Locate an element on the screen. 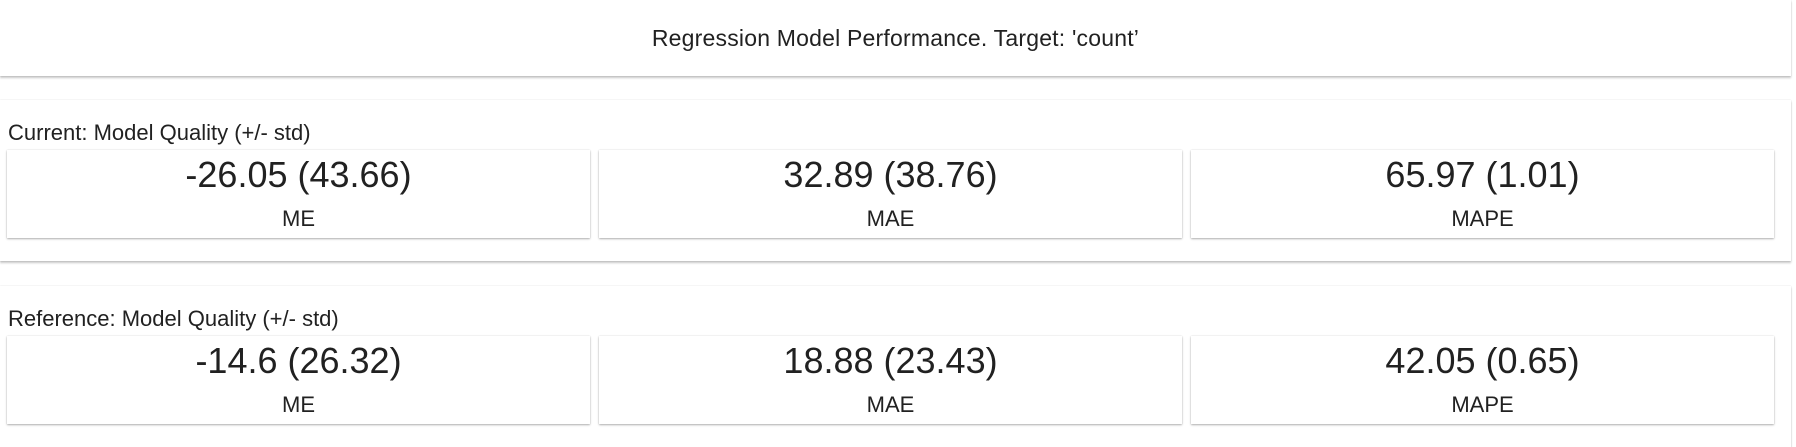 The width and height of the screenshot is (1796, 447). reference-section-label: Reference: Model Quality (+/- std) is located at coordinates (173, 318).